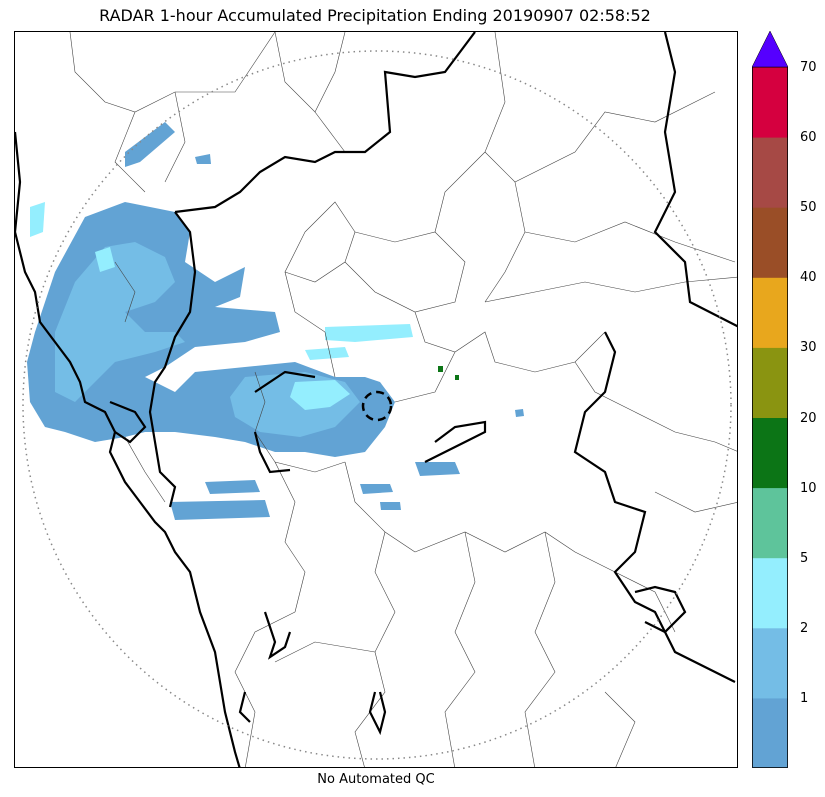  Describe the element at coordinates (808, 278) in the screenshot. I see `colorbar-tick-label: 40` at that location.